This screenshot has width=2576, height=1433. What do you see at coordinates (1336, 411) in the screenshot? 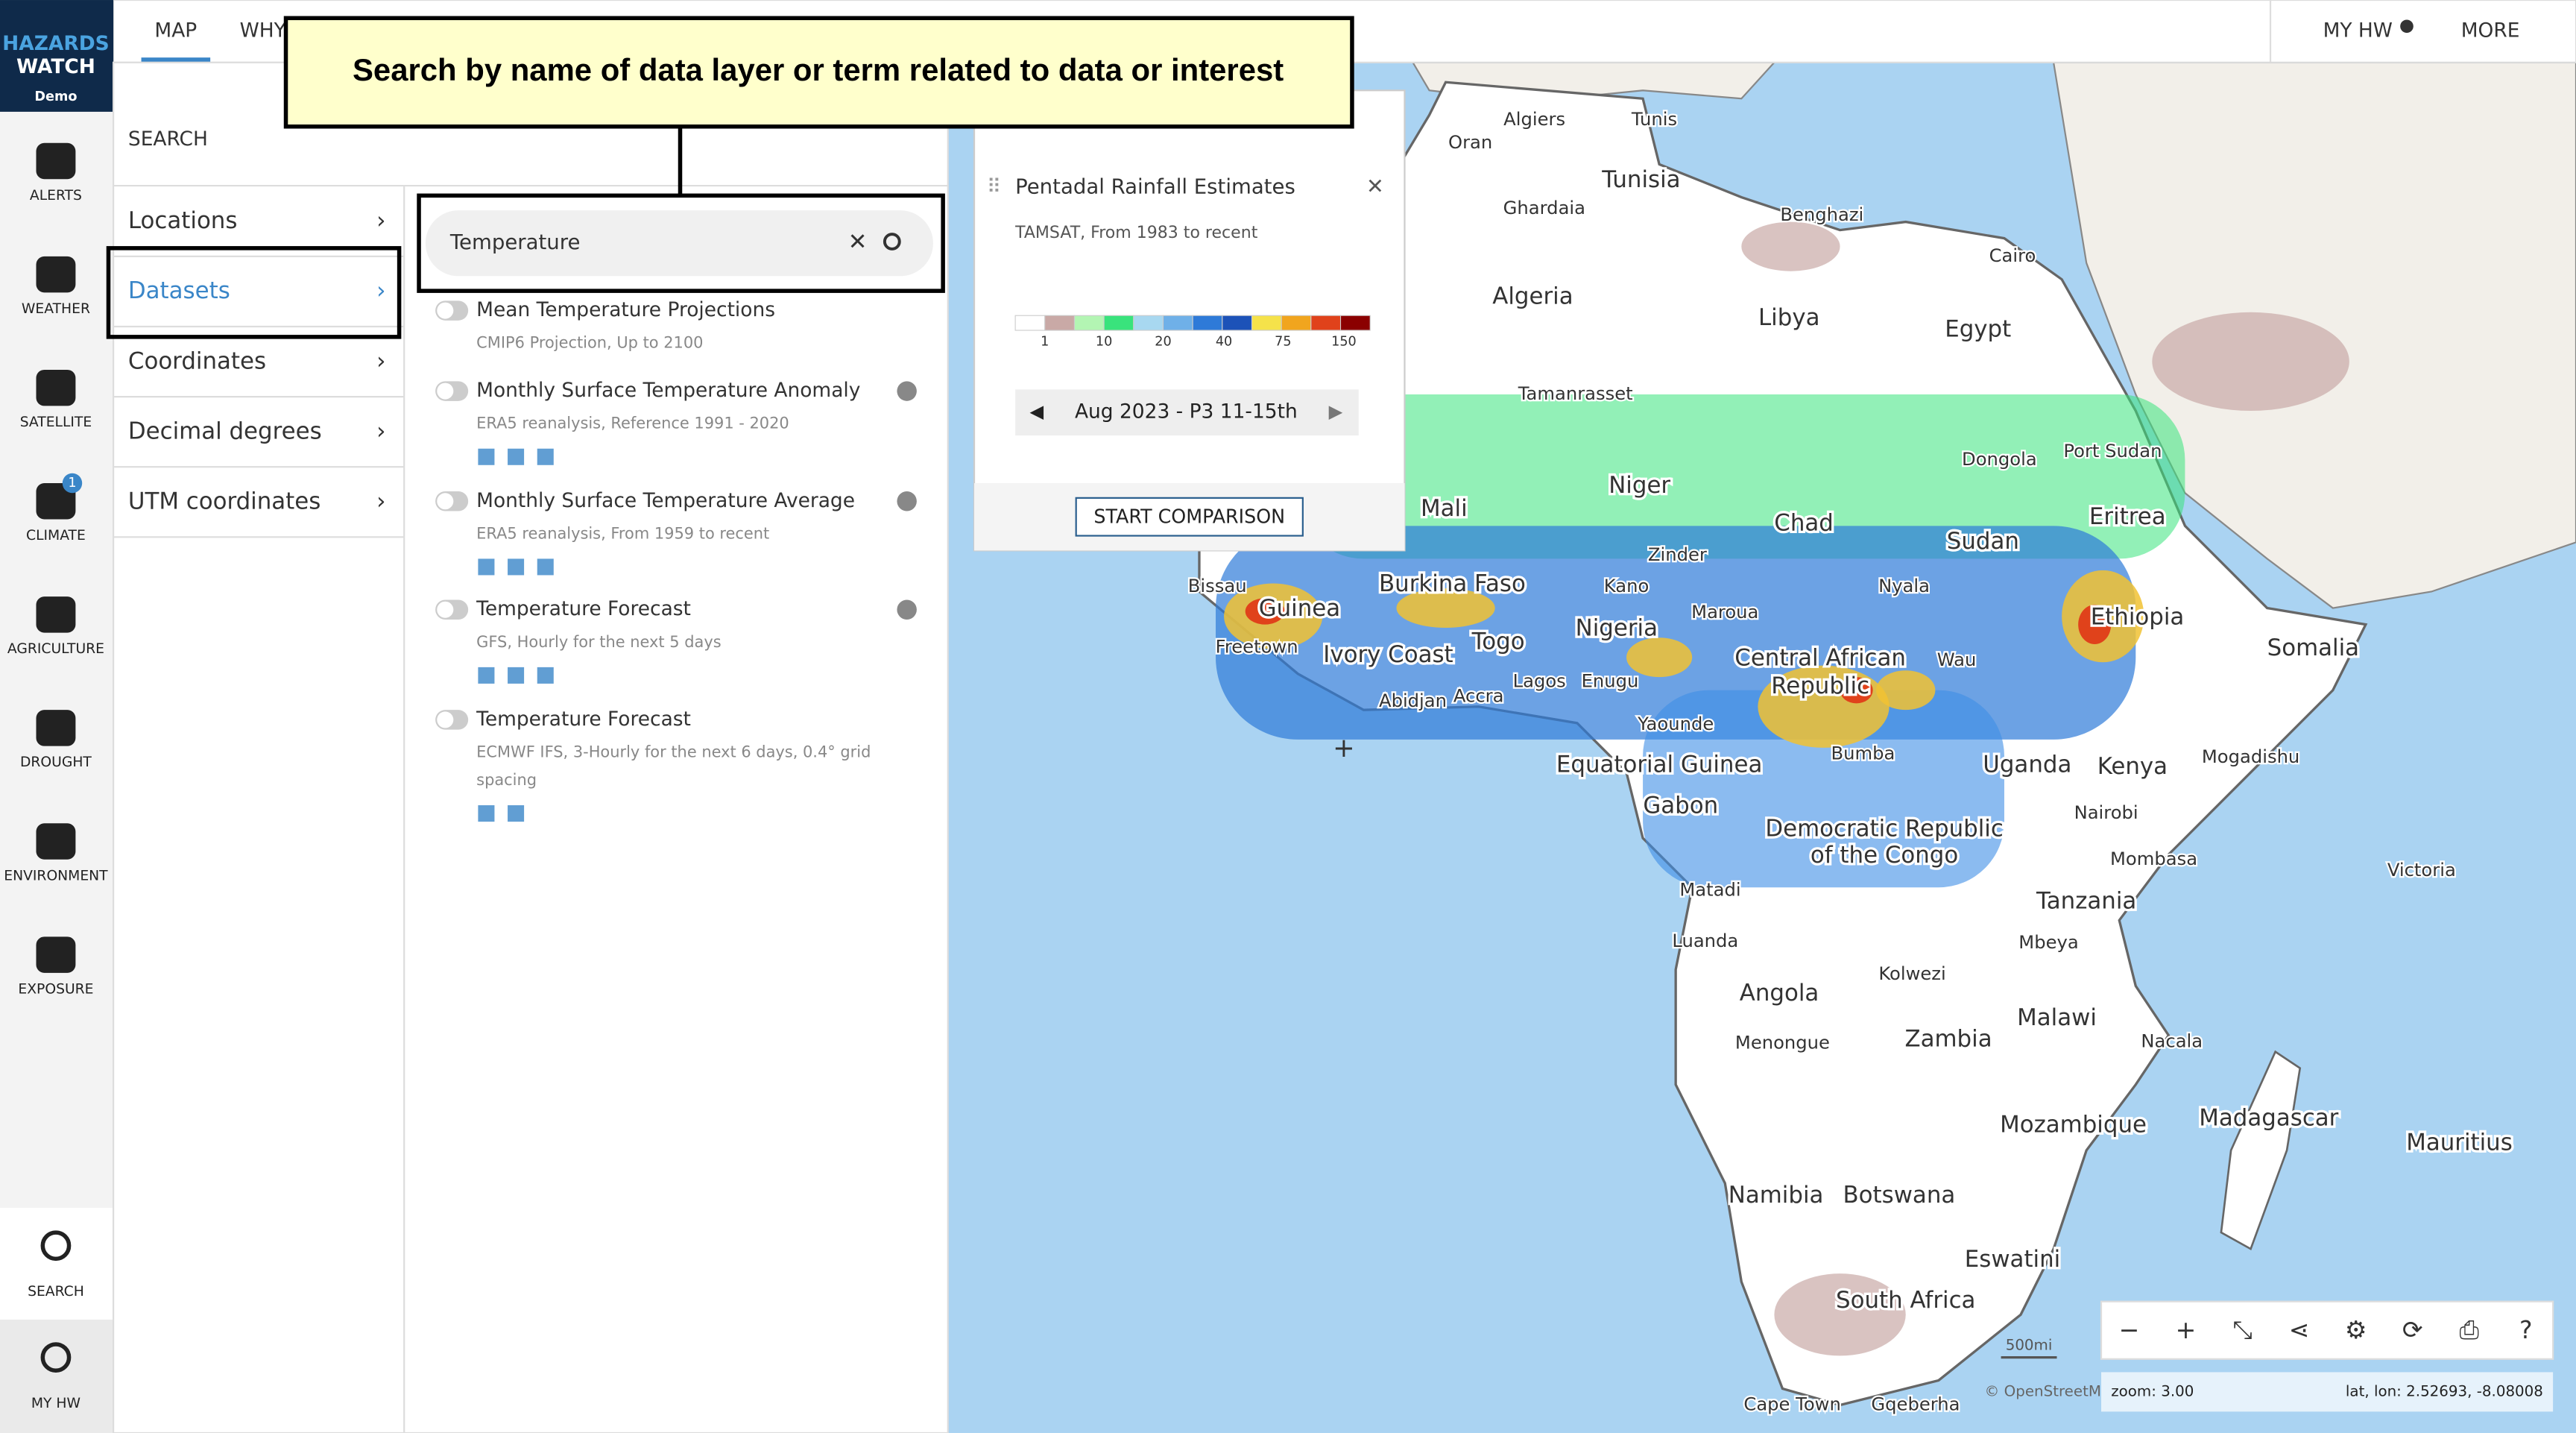
I see `next-button: ▶` at bounding box center [1336, 411].